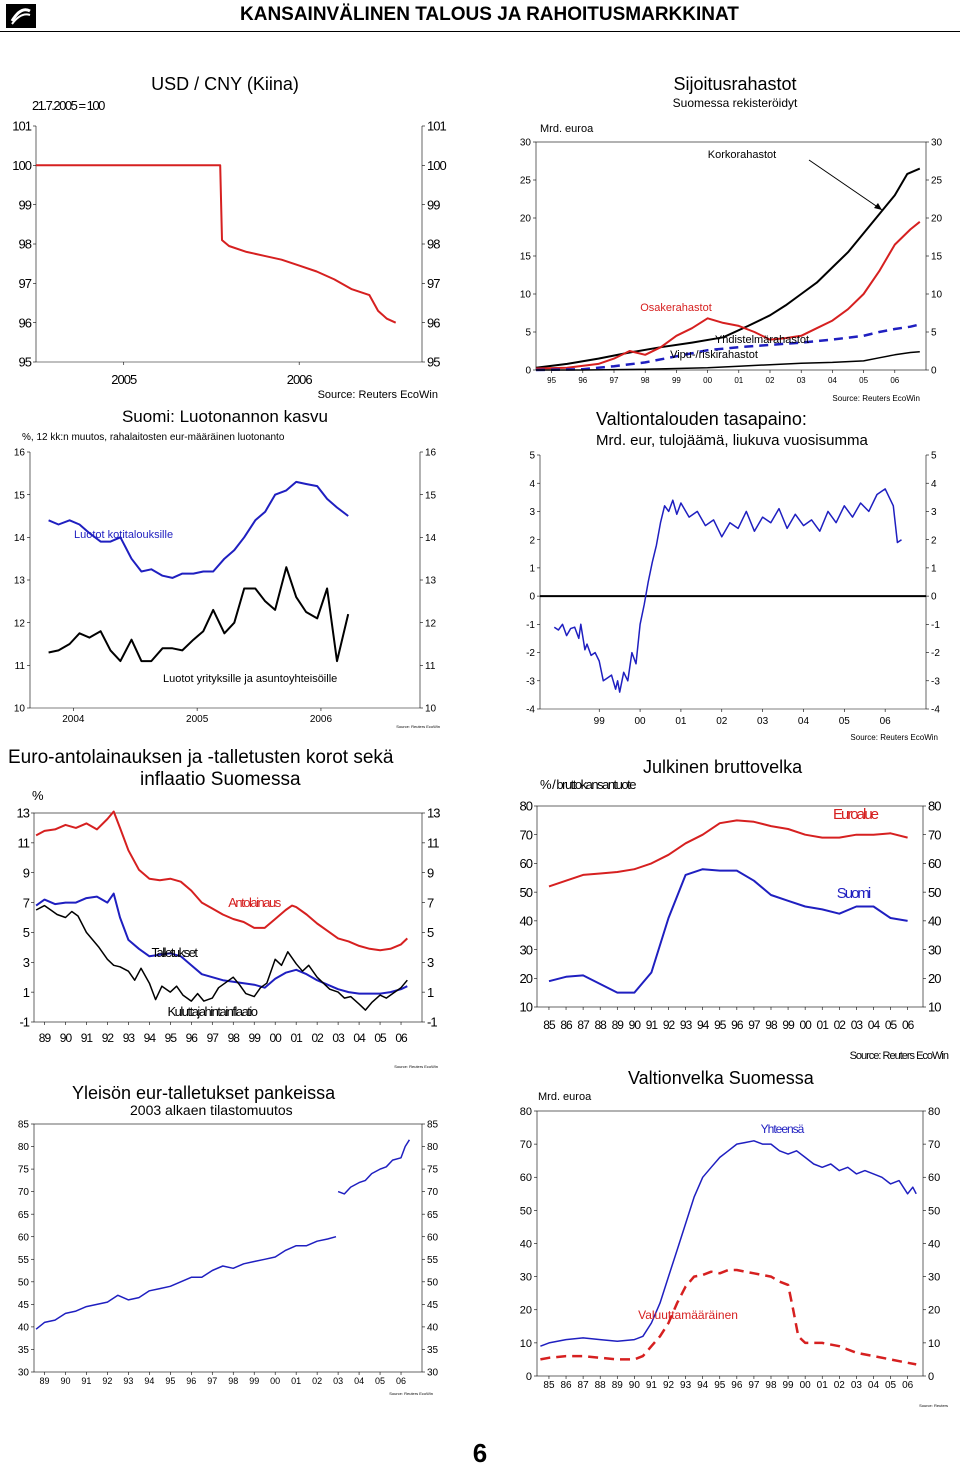 The height and width of the screenshot is (1469, 960). What do you see at coordinates (436, 165) in the screenshot?
I see `y-tick-label: 100` at bounding box center [436, 165].